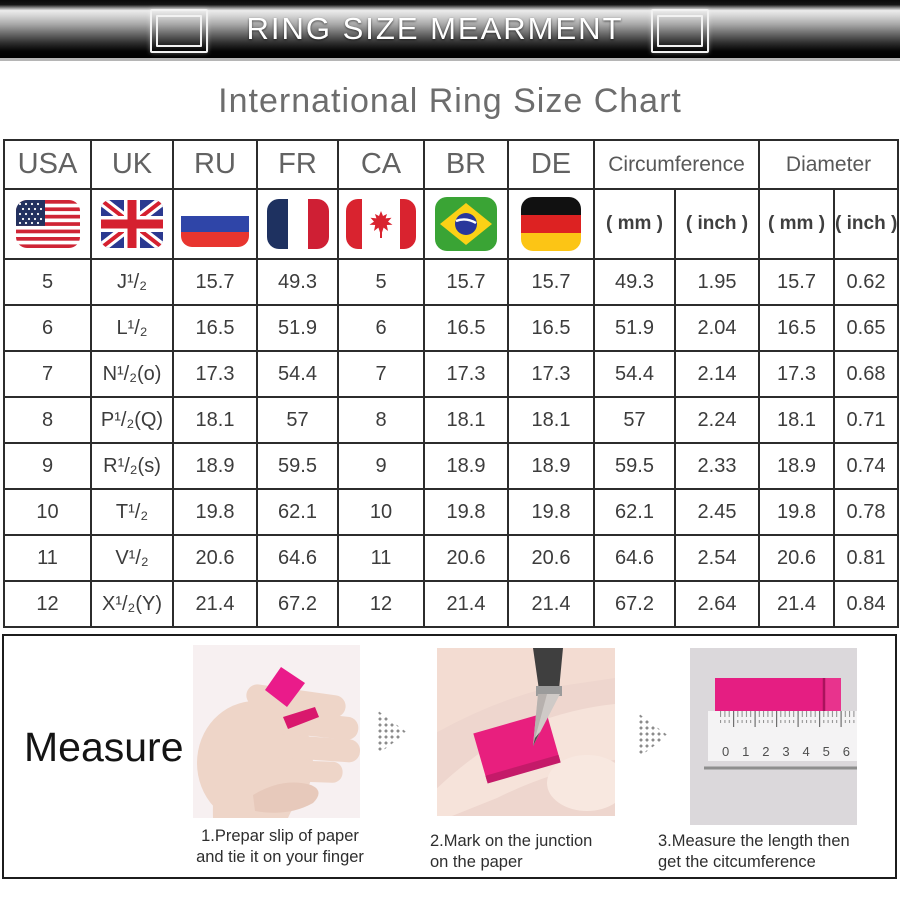  Describe the element at coordinates (717, 558) in the screenshot. I see `size-cell: 2.54` at that location.